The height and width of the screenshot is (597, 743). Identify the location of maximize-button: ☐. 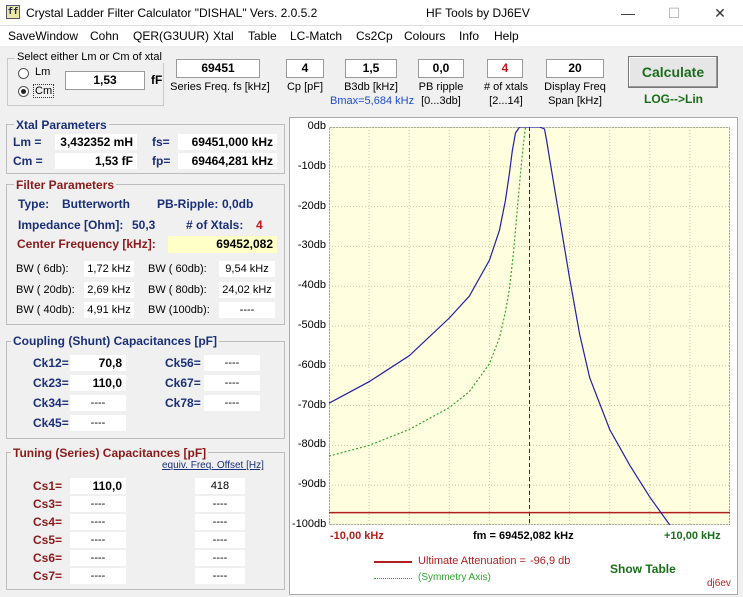
(674, 13).